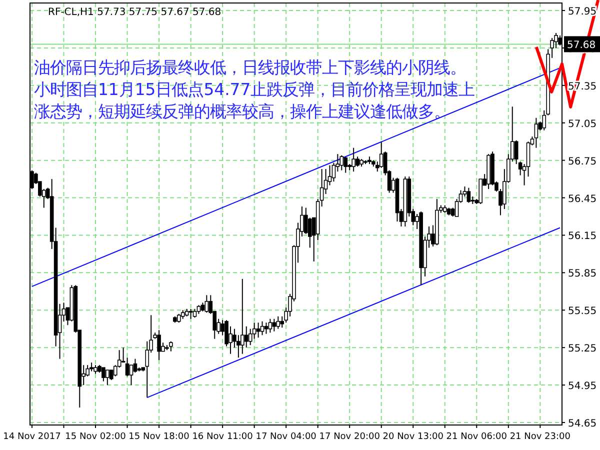 Image resolution: width=600 pixels, height=450 pixels. Describe the element at coordinates (349, 437) in the screenshot. I see `x-tick-label: 17 Nov 20:00` at that location.